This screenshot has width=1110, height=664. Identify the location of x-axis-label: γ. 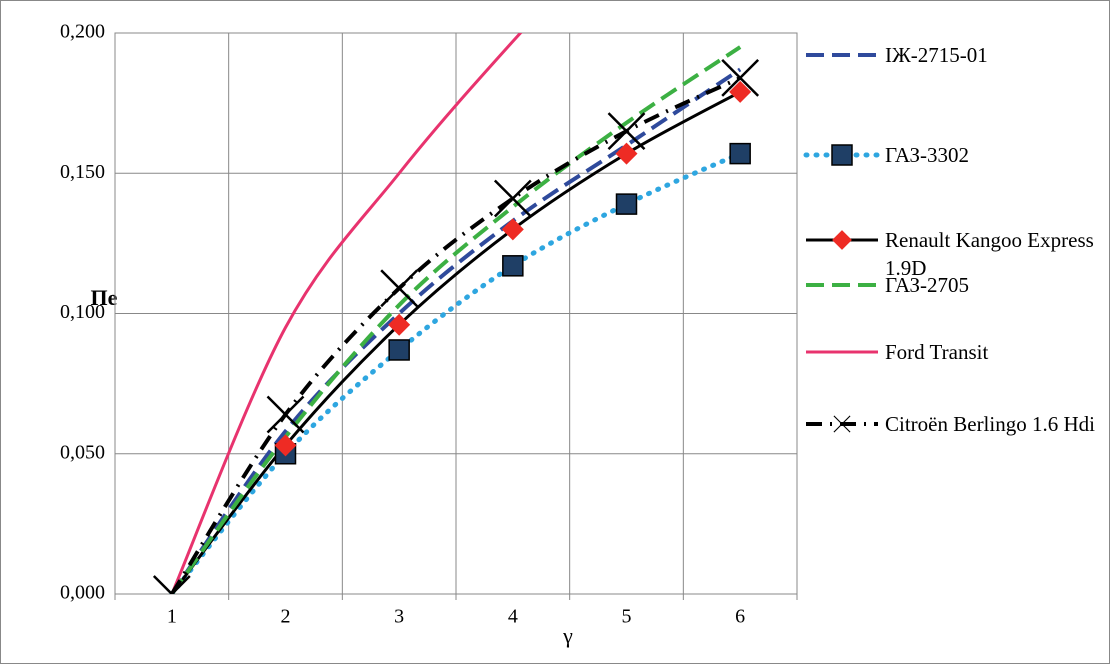
(567, 635).